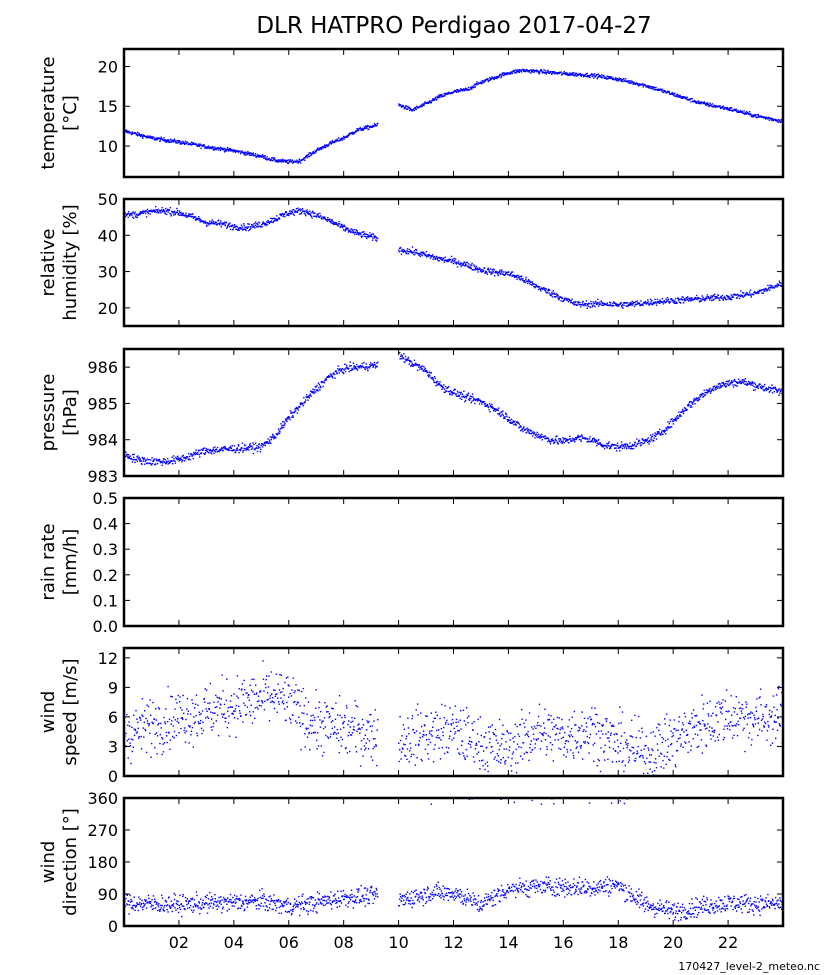 The width and height of the screenshot is (825, 975). I want to click on y-tick-label: 0.3, so click(105, 549).